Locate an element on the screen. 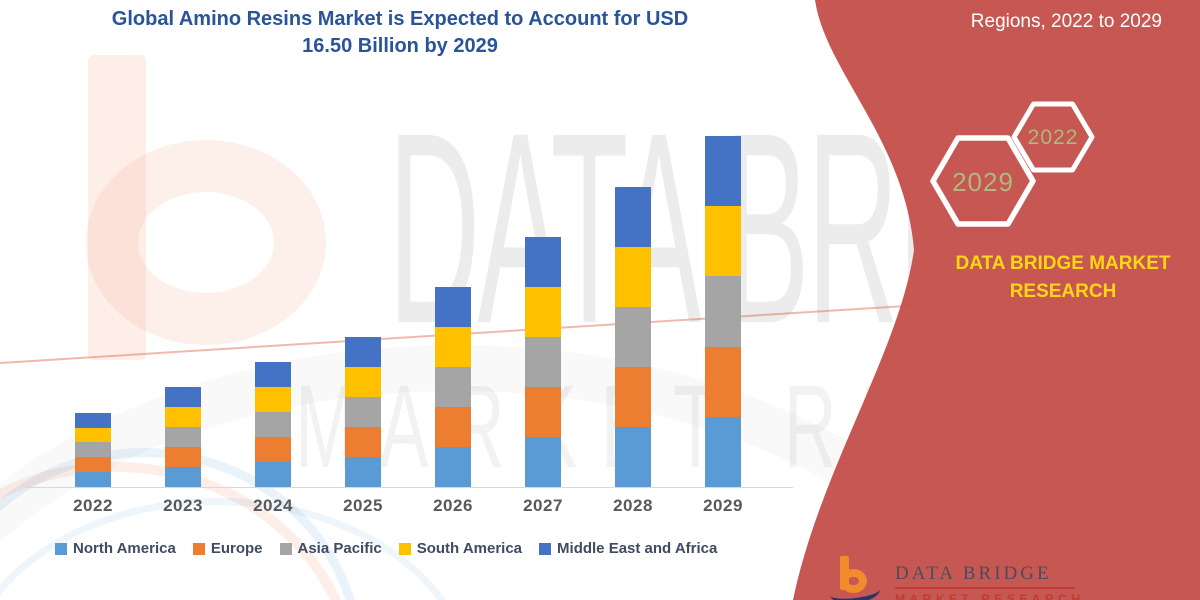 This screenshot has width=1200, height=600. legend-swatch-asia-pacific is located at coordinates (285, 548).